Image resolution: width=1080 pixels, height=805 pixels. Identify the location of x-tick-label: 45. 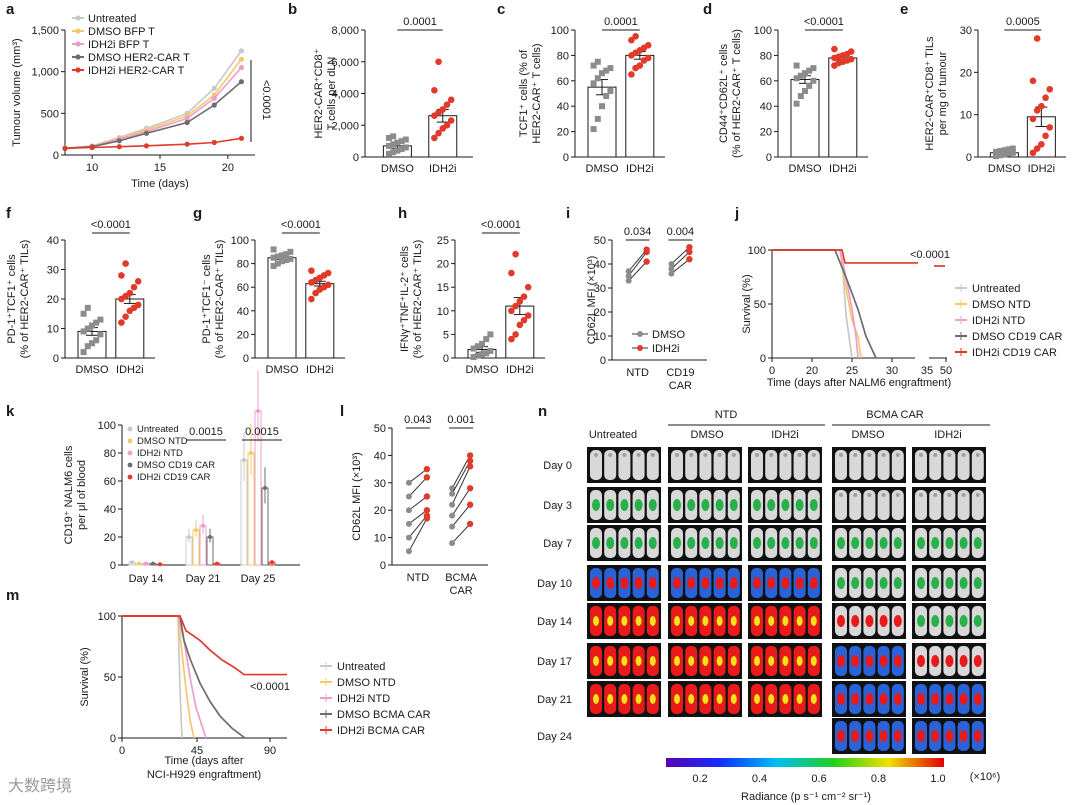
(197, 751).